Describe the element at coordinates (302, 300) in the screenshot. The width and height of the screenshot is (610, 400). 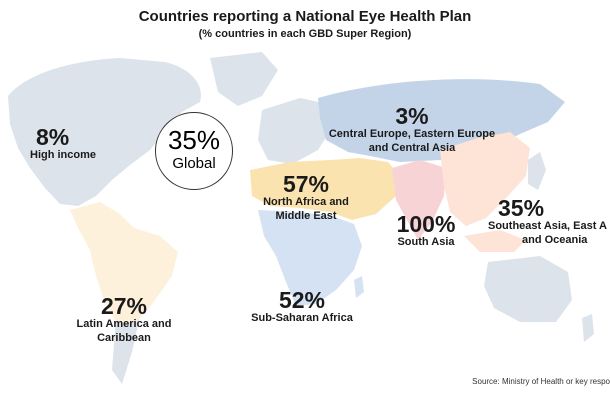
I see `value-sub-saharan-africa: 52%` at that location.